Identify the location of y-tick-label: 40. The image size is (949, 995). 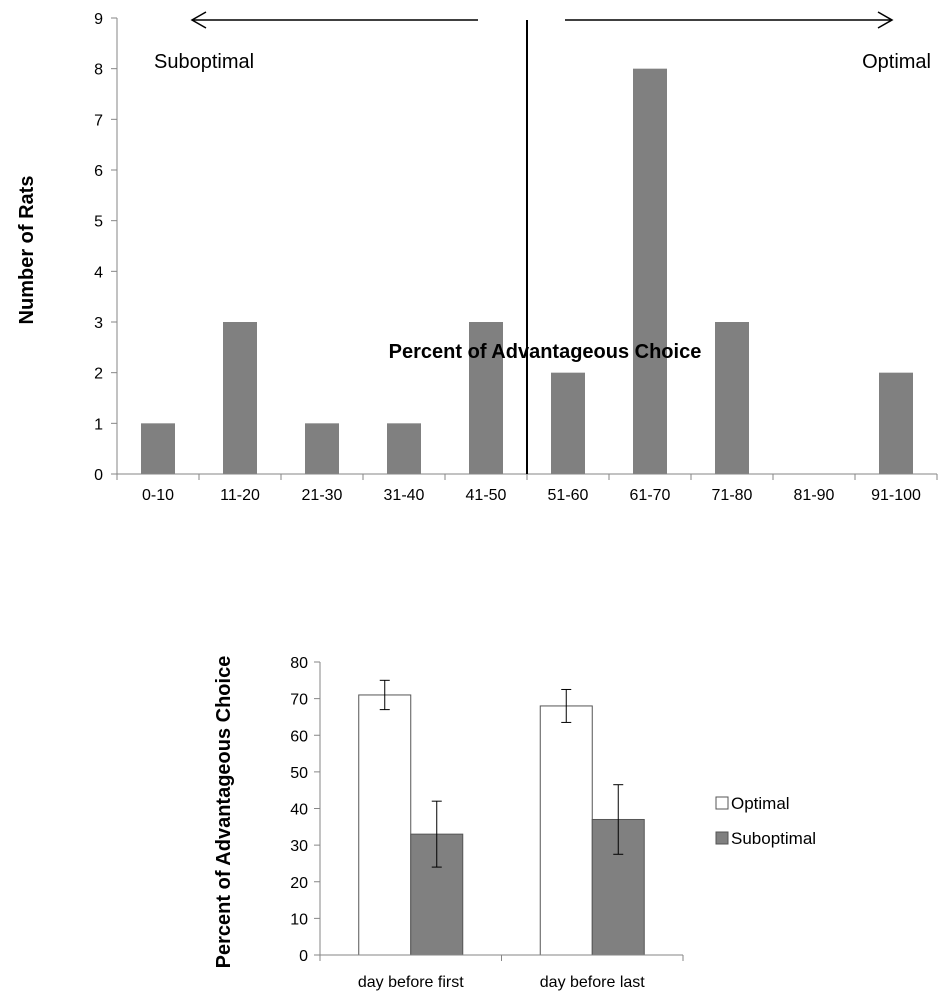
(299, 810).